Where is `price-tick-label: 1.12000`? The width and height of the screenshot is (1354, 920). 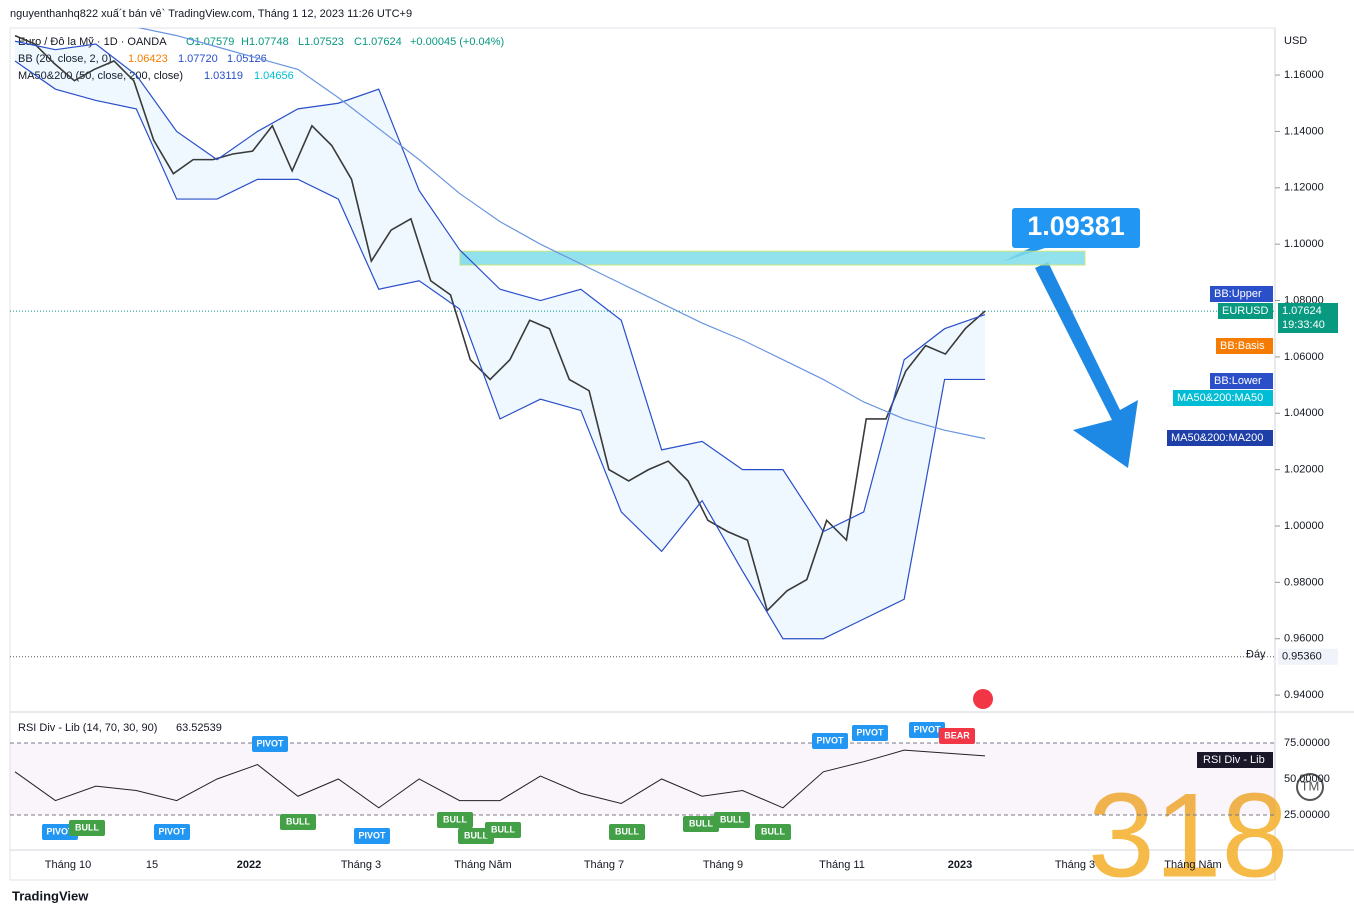
price-tick-label: 1.12000 is located at coordinates (1304, 188).